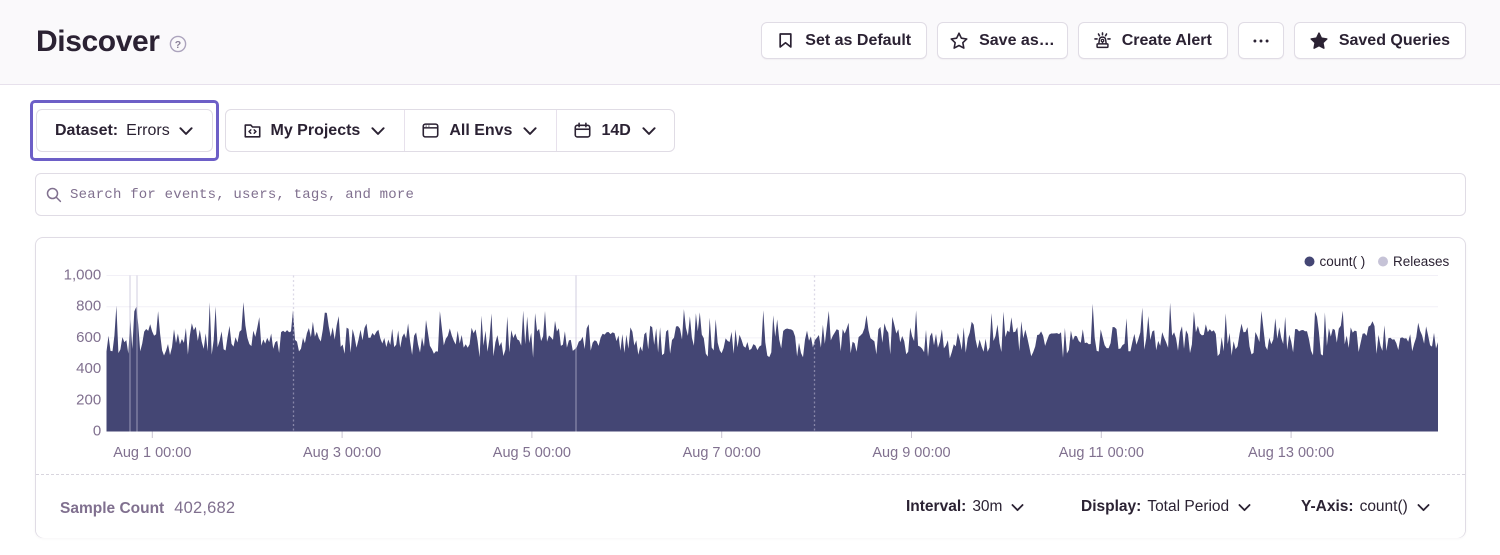  Describe the element at coordinates (532, 453) in the screenshot. I see `svg-text: Aug 5 00:00` at that location.